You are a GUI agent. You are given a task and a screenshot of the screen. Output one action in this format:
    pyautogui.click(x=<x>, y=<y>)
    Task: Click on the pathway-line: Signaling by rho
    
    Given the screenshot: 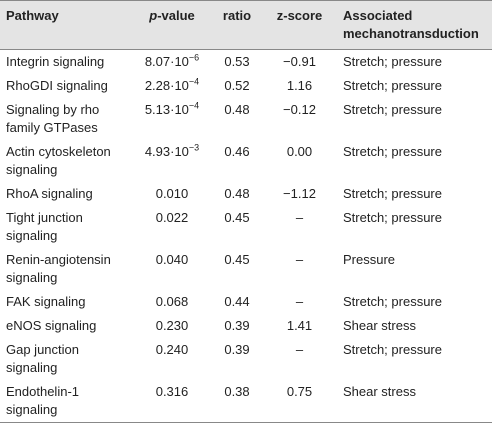 What is the action you would take?
    pyautogui.click(x=53, y=109)
    